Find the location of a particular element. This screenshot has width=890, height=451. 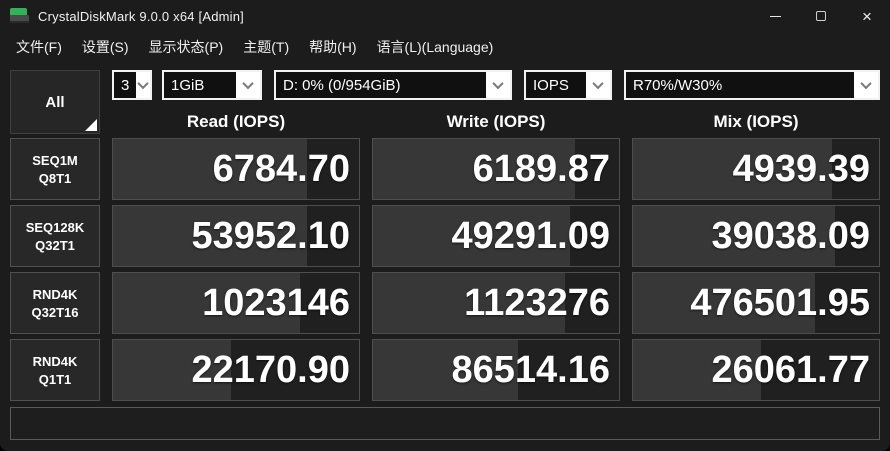

result-cell-seq1m-read: 6784.70 is located at coordinates (236, 169).